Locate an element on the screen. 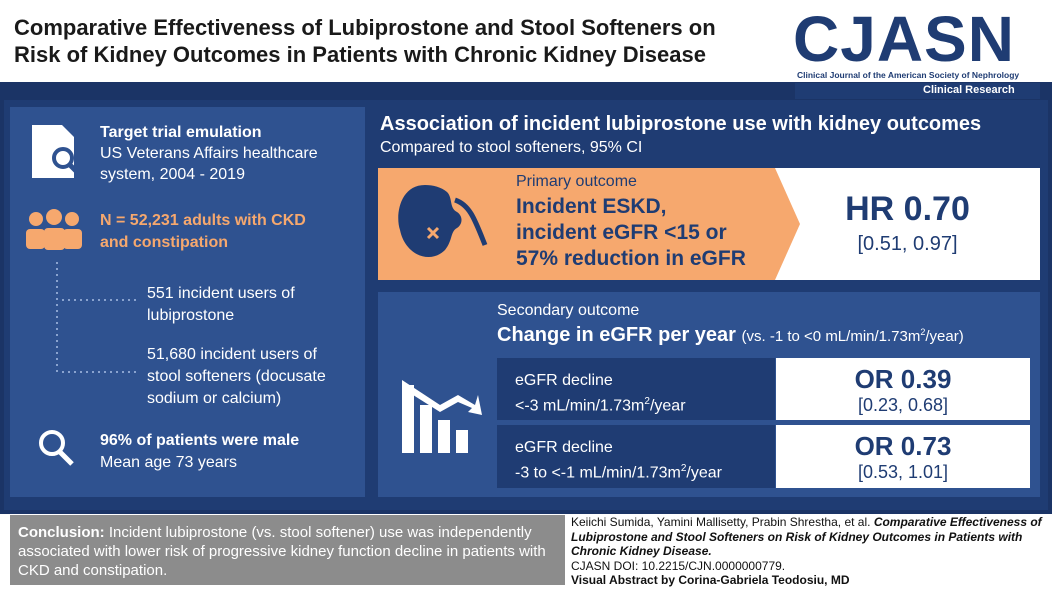 The height and width of the screenshot is (591, 1052). row-ci: [0.23, 0.68] is located at coordinates (903, 405).